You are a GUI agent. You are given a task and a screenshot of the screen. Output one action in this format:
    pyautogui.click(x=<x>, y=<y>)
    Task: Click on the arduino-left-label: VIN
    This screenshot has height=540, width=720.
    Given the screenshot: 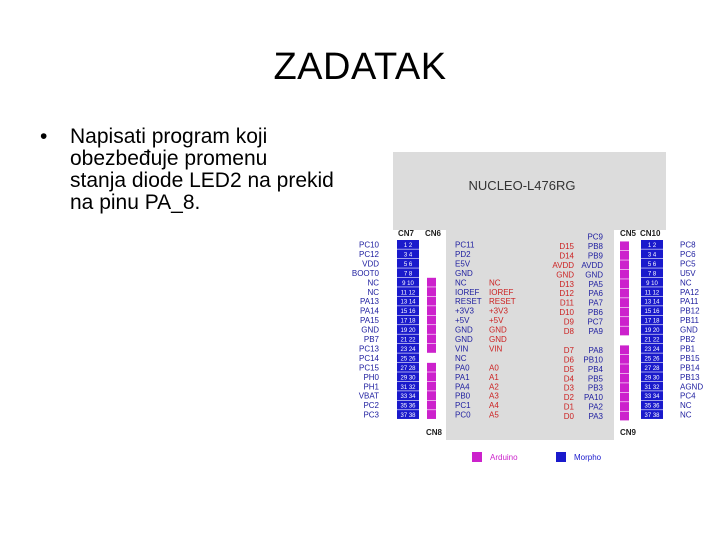 What is the action you would take?
    pyautogui.click(x=496, y=348)
    